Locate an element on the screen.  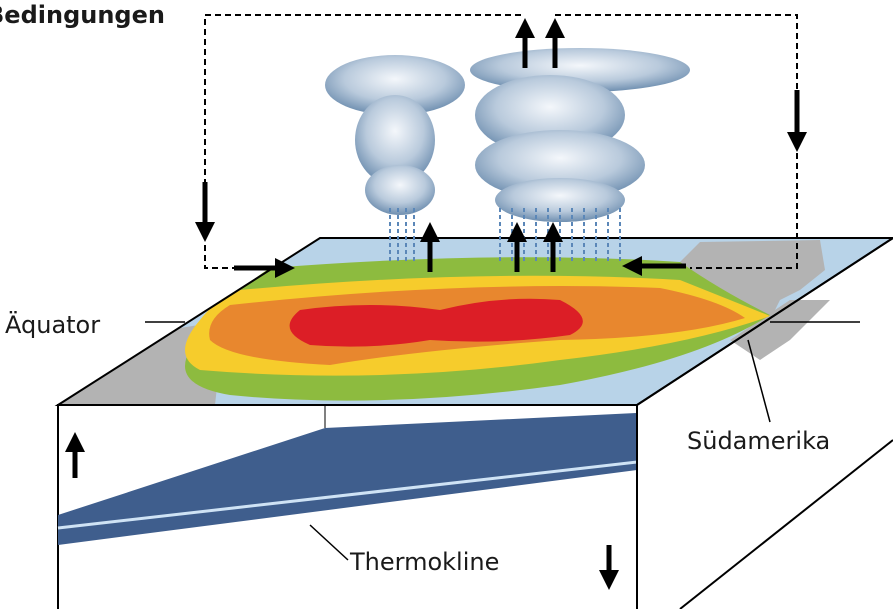
warm-pool is located at coordinates (436, 322).